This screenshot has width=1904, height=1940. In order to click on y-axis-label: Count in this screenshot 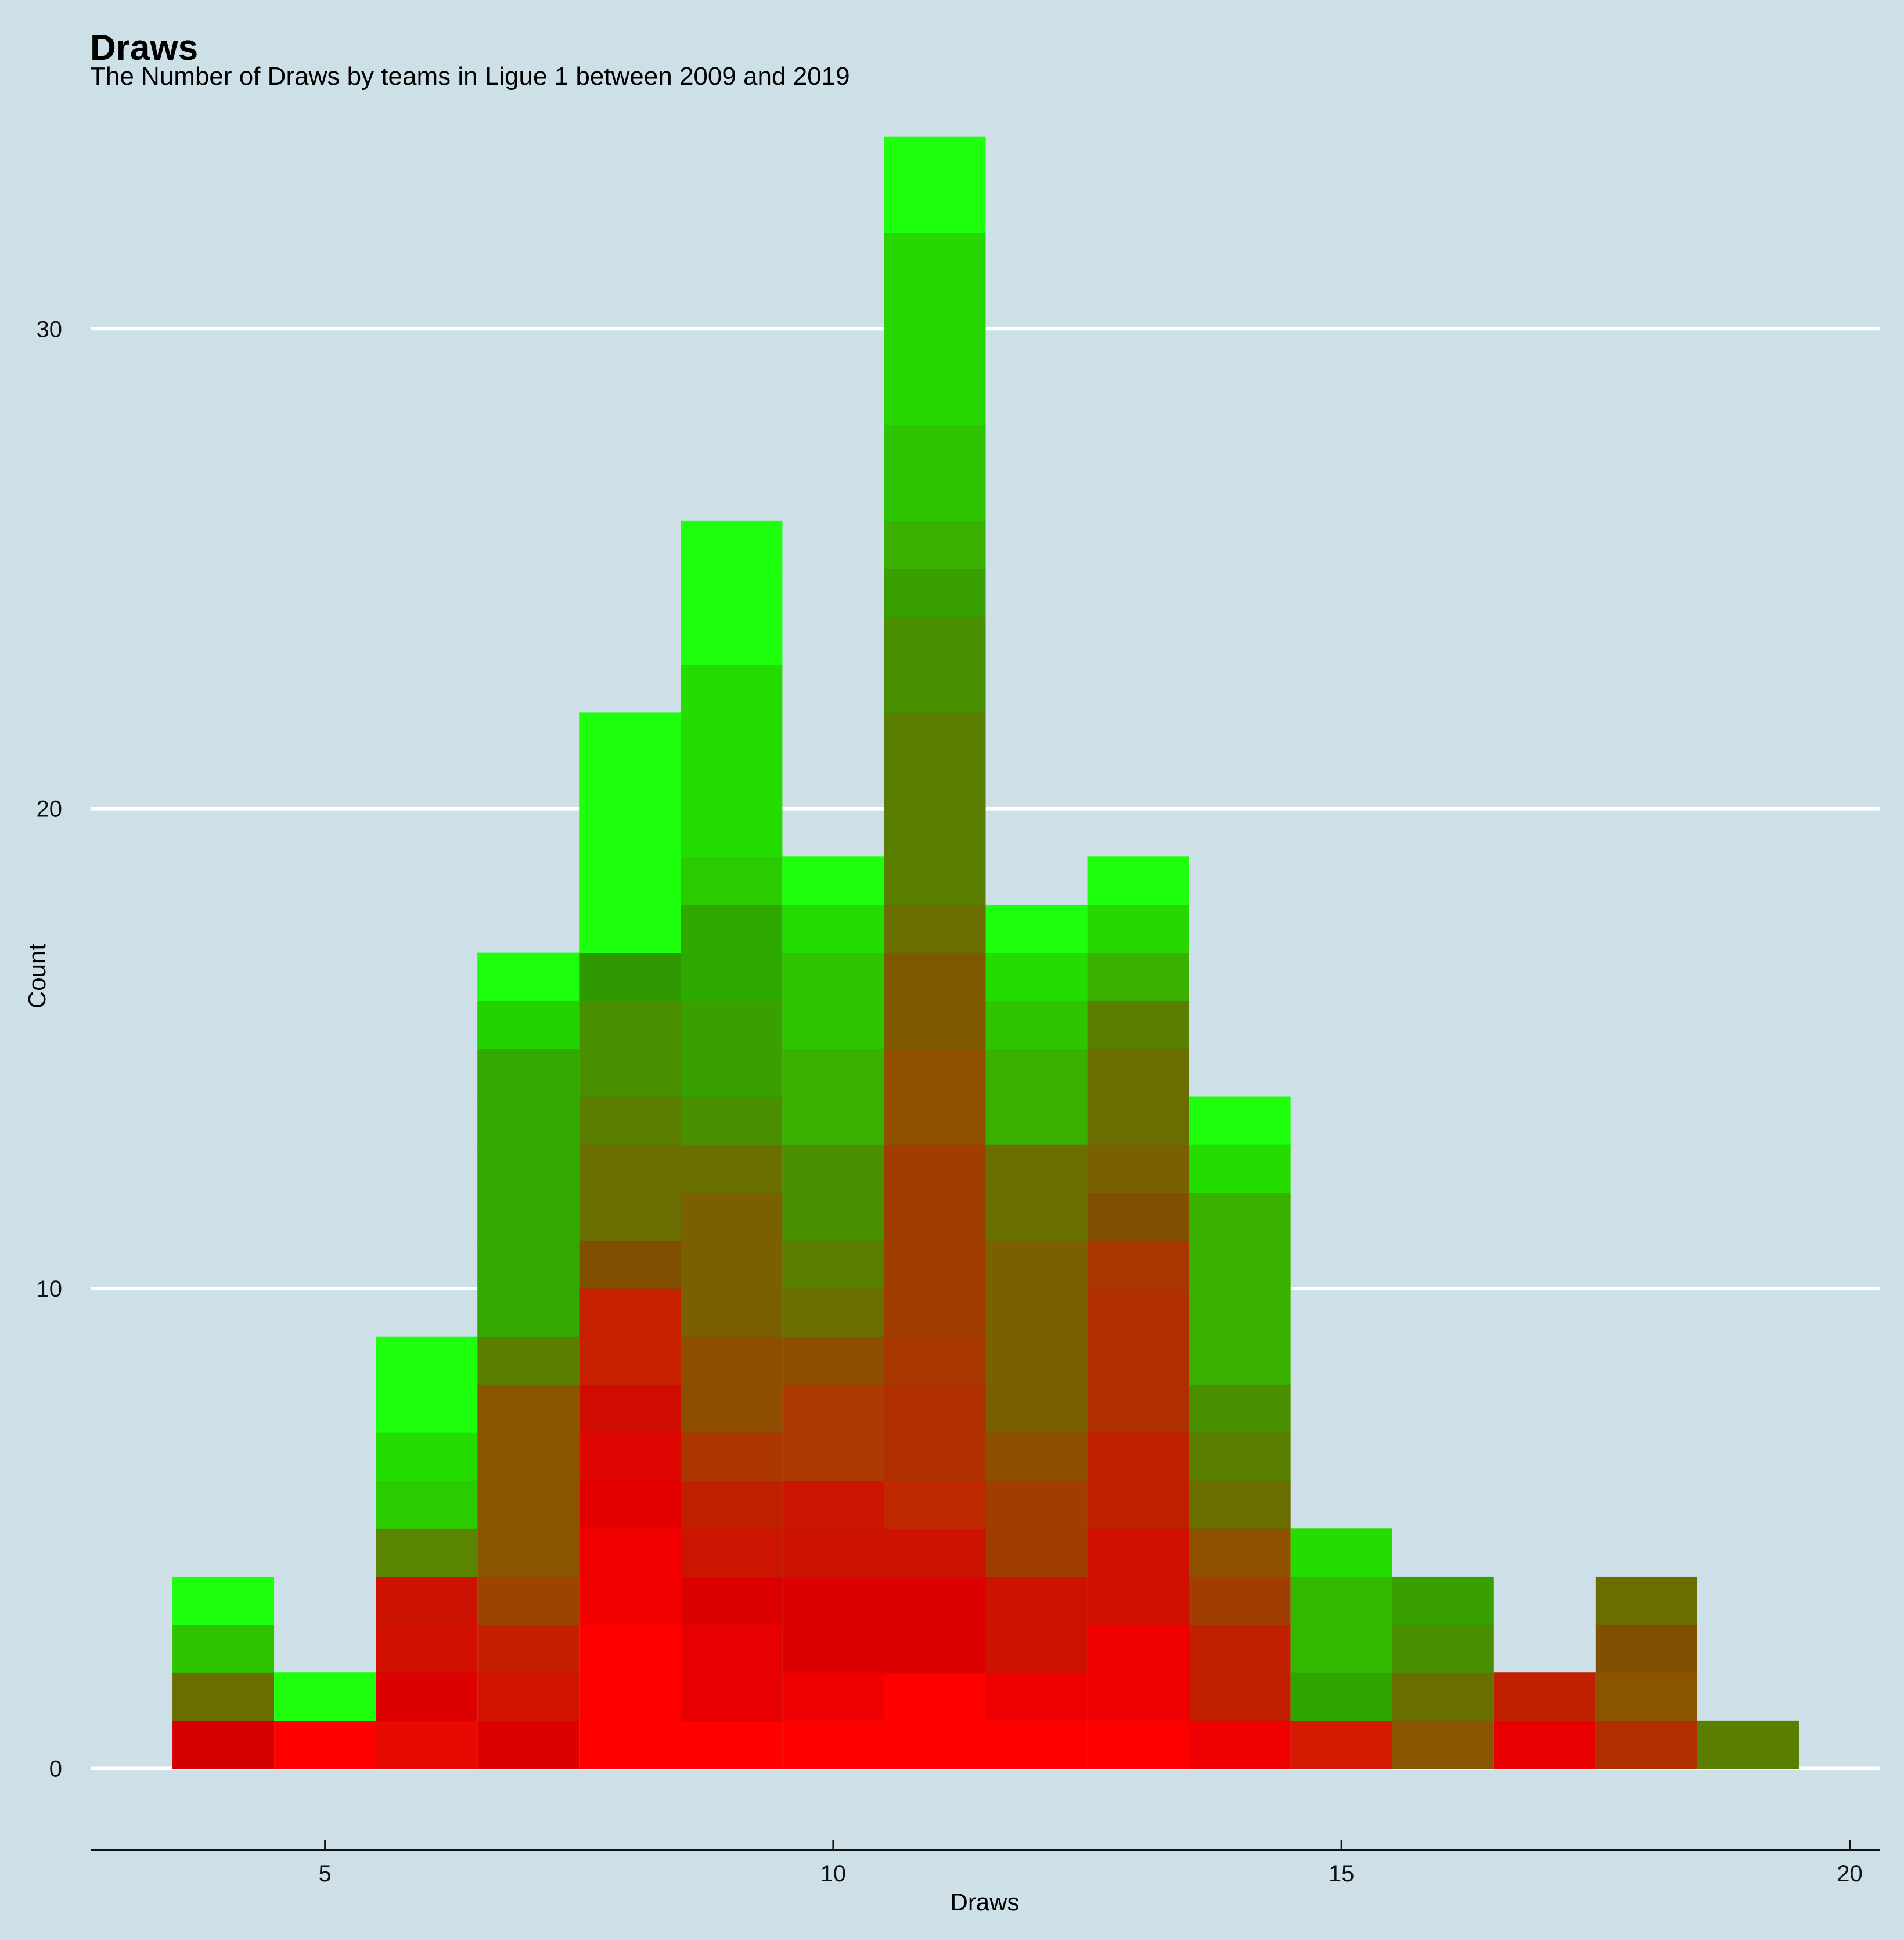, I will do `click(37, 977)`.